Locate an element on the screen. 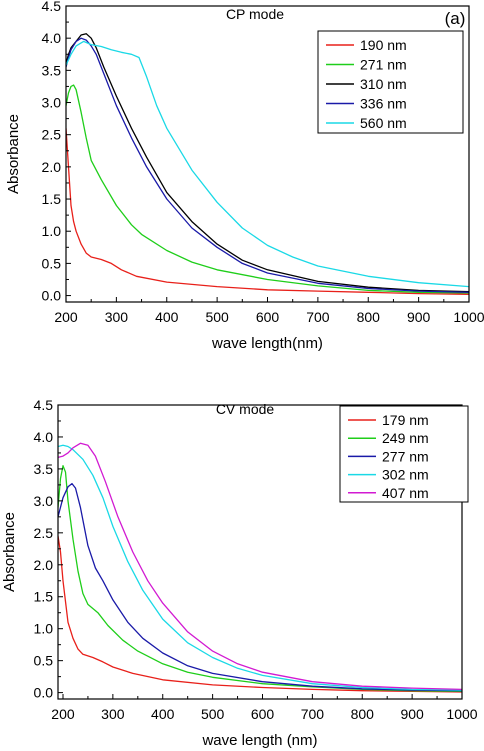 This screenshot has width=484, height=751. legend-entry: 179 nm is located at coordinates (405, 420).